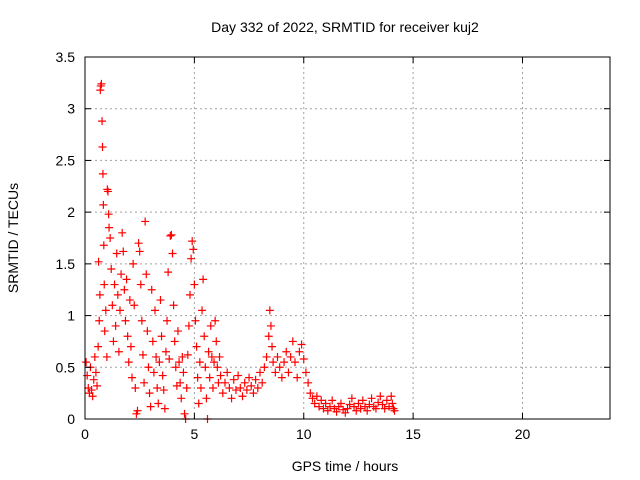  I want to click on x-tick-label: 20, so click(523, 434).